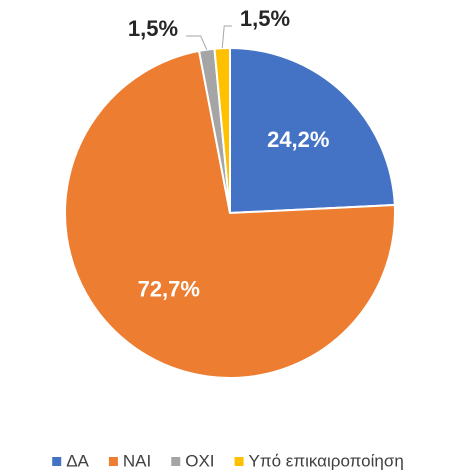 Image resolution: width=456 pixels, height=475 pixels. I want to click on data-label: 72,7%, so click(169, 289).